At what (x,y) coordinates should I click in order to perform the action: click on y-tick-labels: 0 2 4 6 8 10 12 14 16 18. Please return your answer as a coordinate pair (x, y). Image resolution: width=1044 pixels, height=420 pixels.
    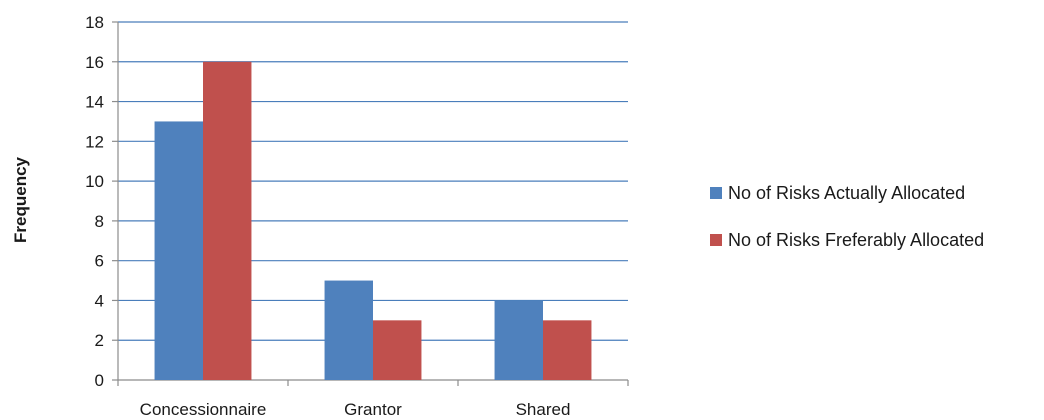
    Looking at the image, I should click on (94, 201).